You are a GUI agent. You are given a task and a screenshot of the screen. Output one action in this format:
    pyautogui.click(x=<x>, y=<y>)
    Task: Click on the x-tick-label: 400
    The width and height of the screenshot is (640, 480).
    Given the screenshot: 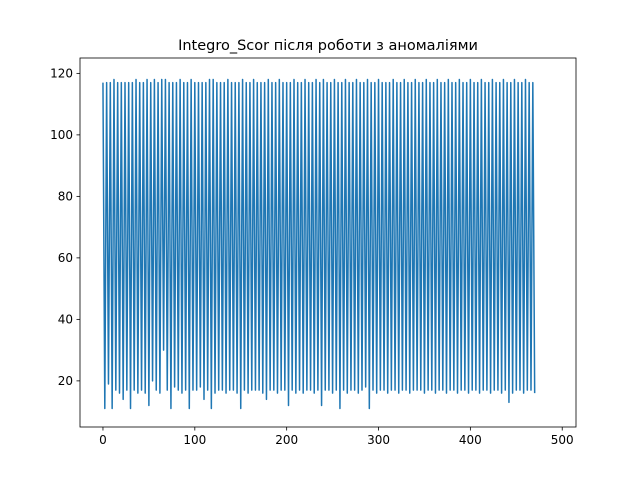 What is the action you would take?
    pyautogui.click(x=470, y=440)
    